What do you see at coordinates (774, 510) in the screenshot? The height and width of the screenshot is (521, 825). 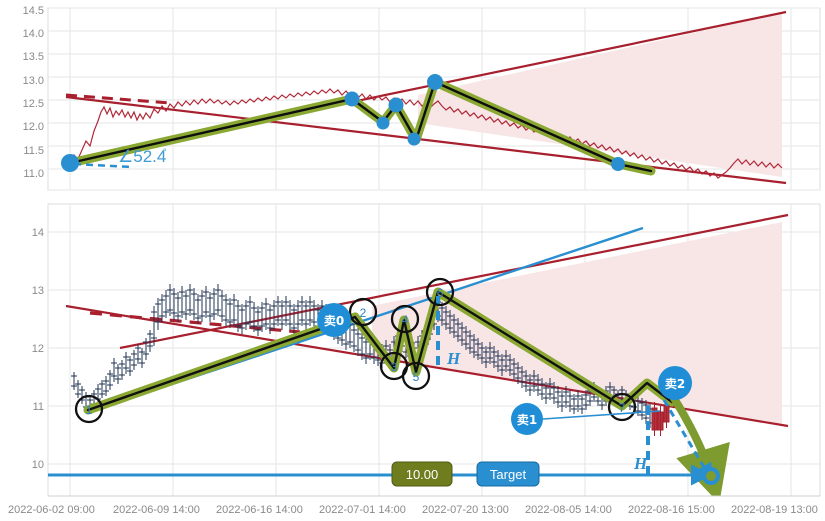 I see `xtick-7: 2022-08-19 13:00` at bounding box center [774, 510].